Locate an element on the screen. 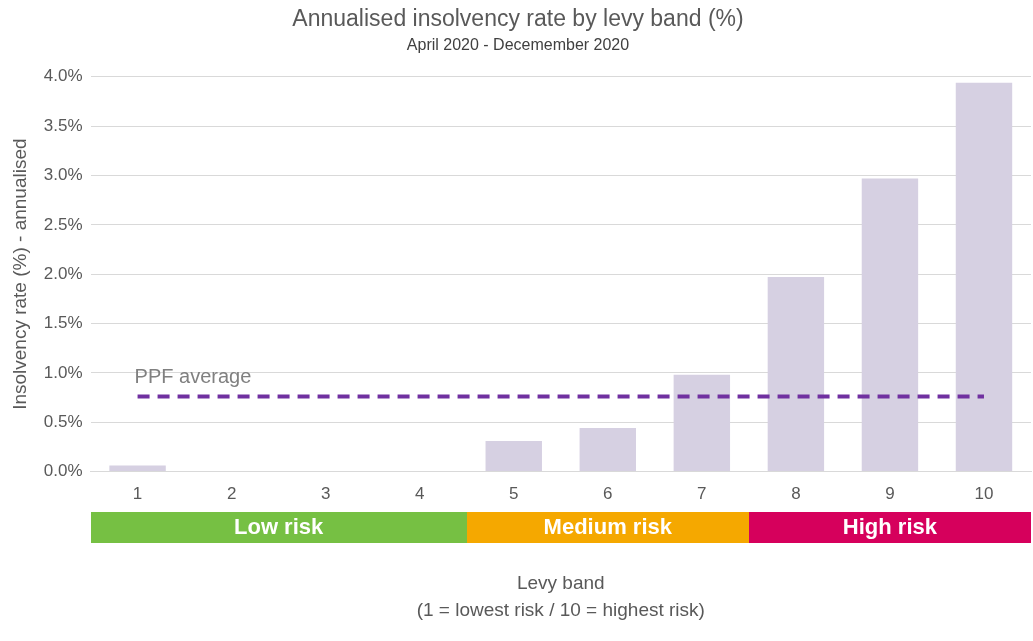  y-tick-label: 1.0% is located at coordinates (63, 372).